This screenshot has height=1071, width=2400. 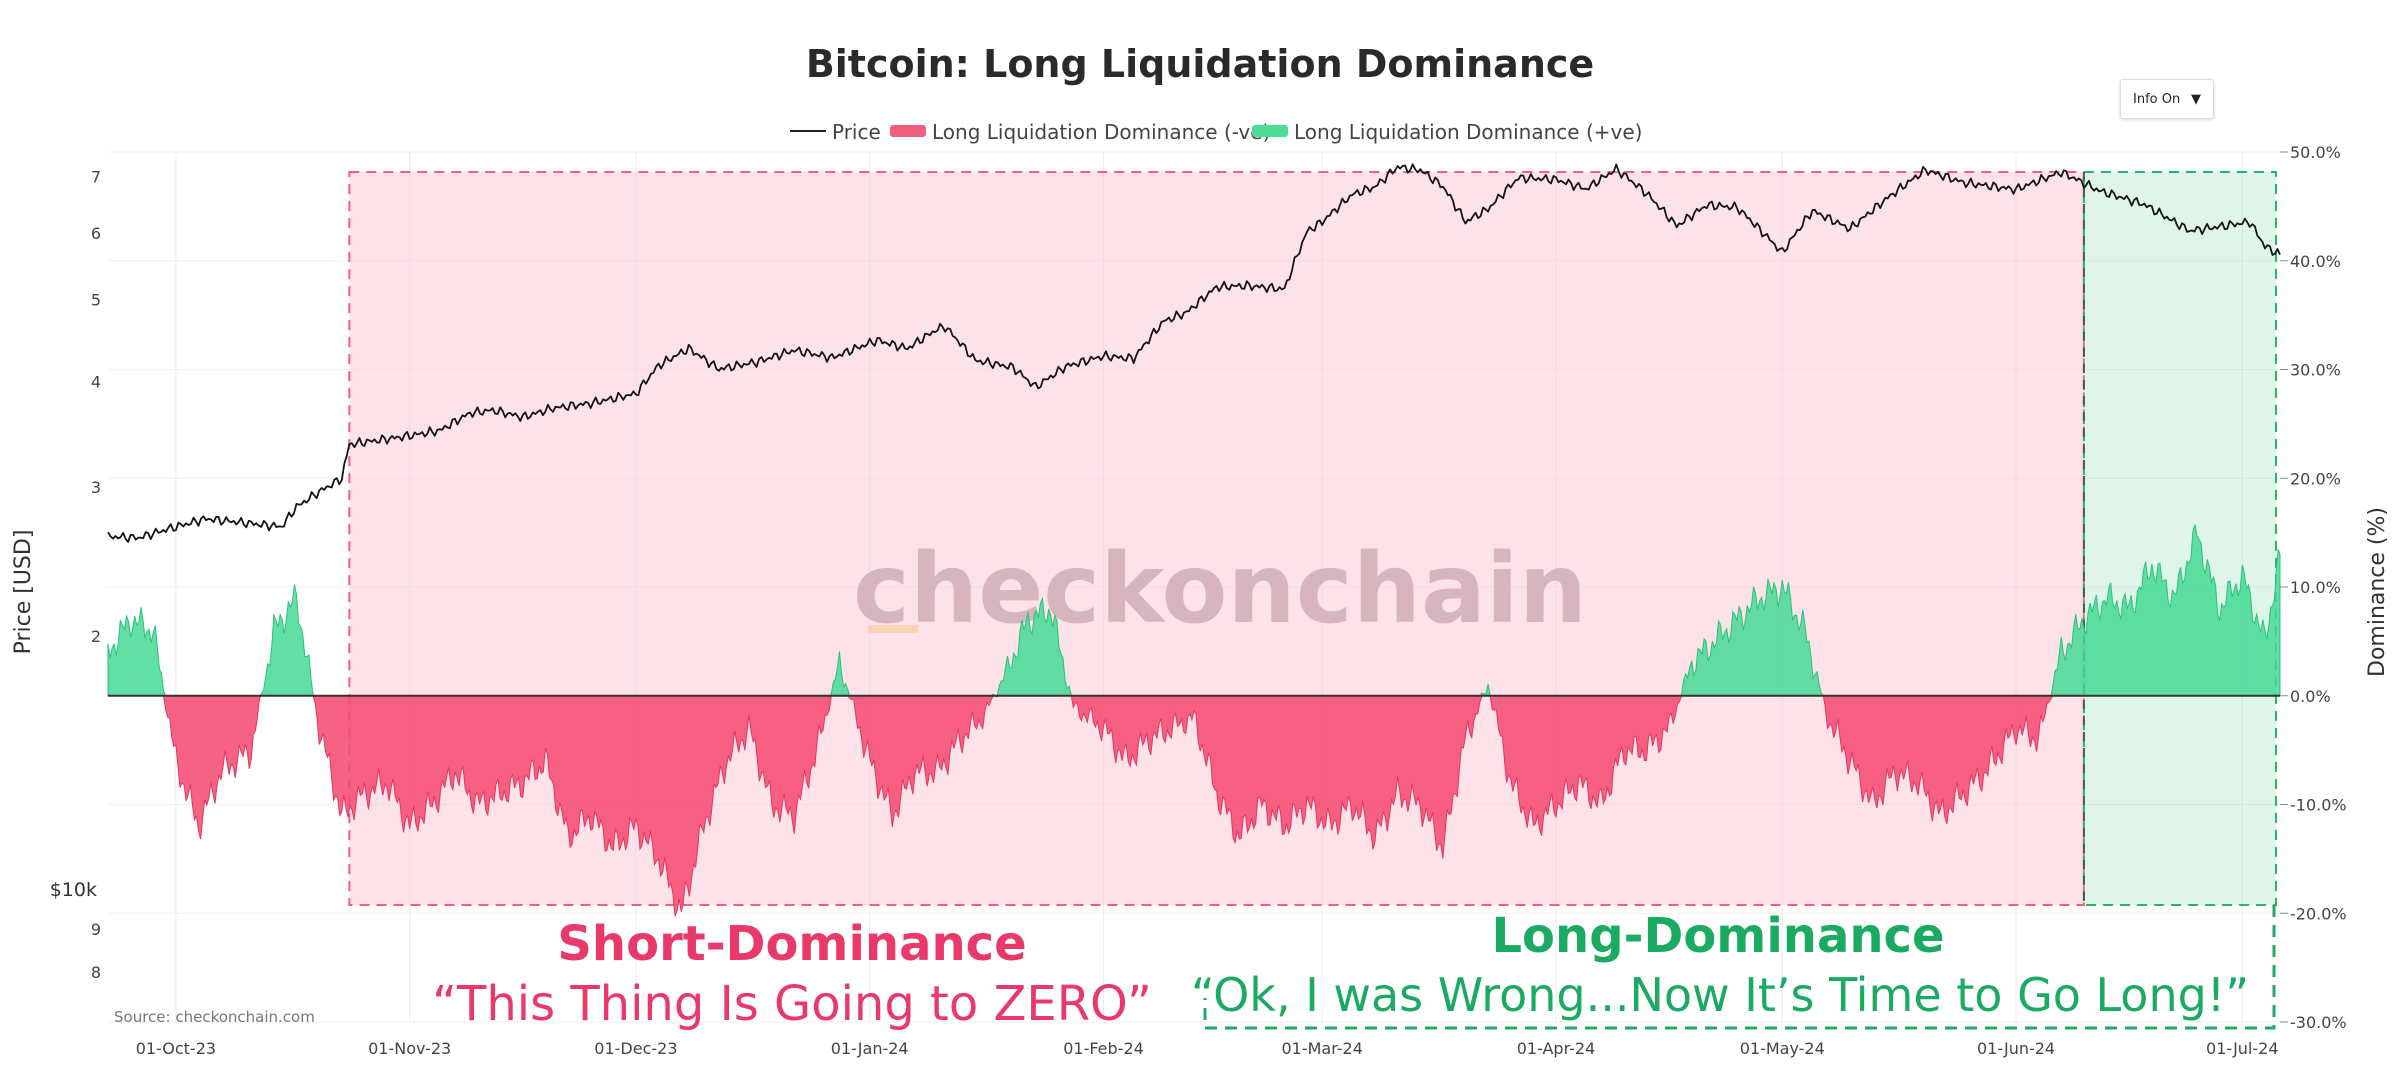 What do you see at coordinates (1101, 132) in the screenshot?
I see `legend-negative-label: Long Liquidation Dominance (-ve)` at bounding box center [1101, 132].